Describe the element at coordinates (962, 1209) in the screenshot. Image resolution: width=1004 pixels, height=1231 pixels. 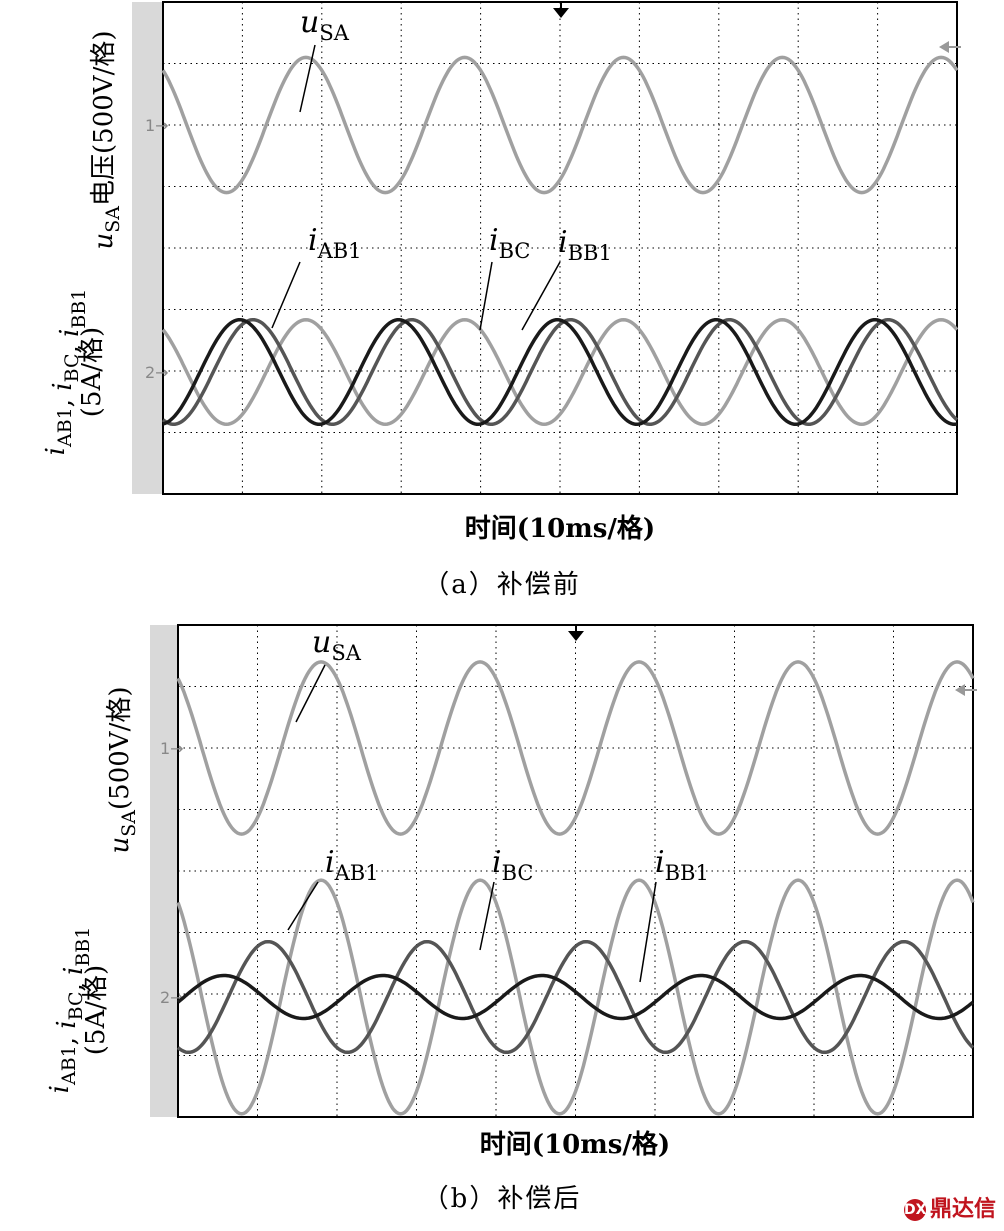
I see `watermark-text: 鼎达信` at that location.